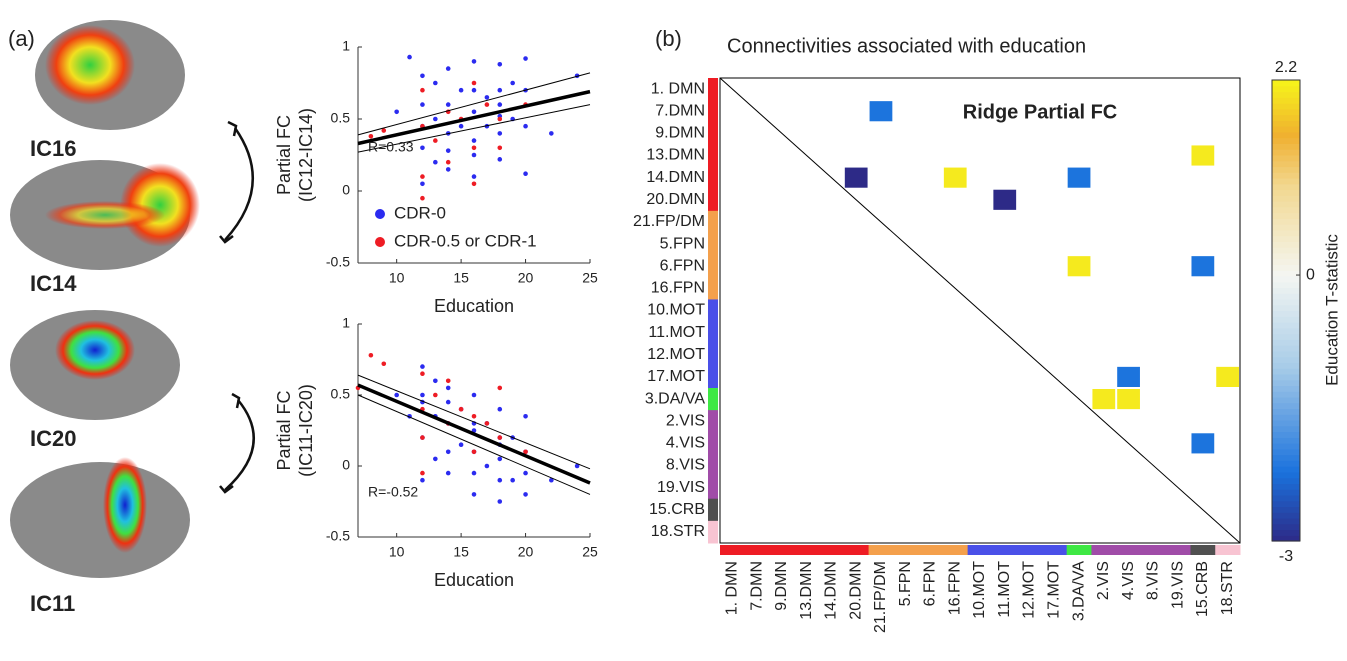 The height and width of the screenshot is (661, 1347). I want to click on y-axis-label: (IC11-IC20), so click(306, 430).